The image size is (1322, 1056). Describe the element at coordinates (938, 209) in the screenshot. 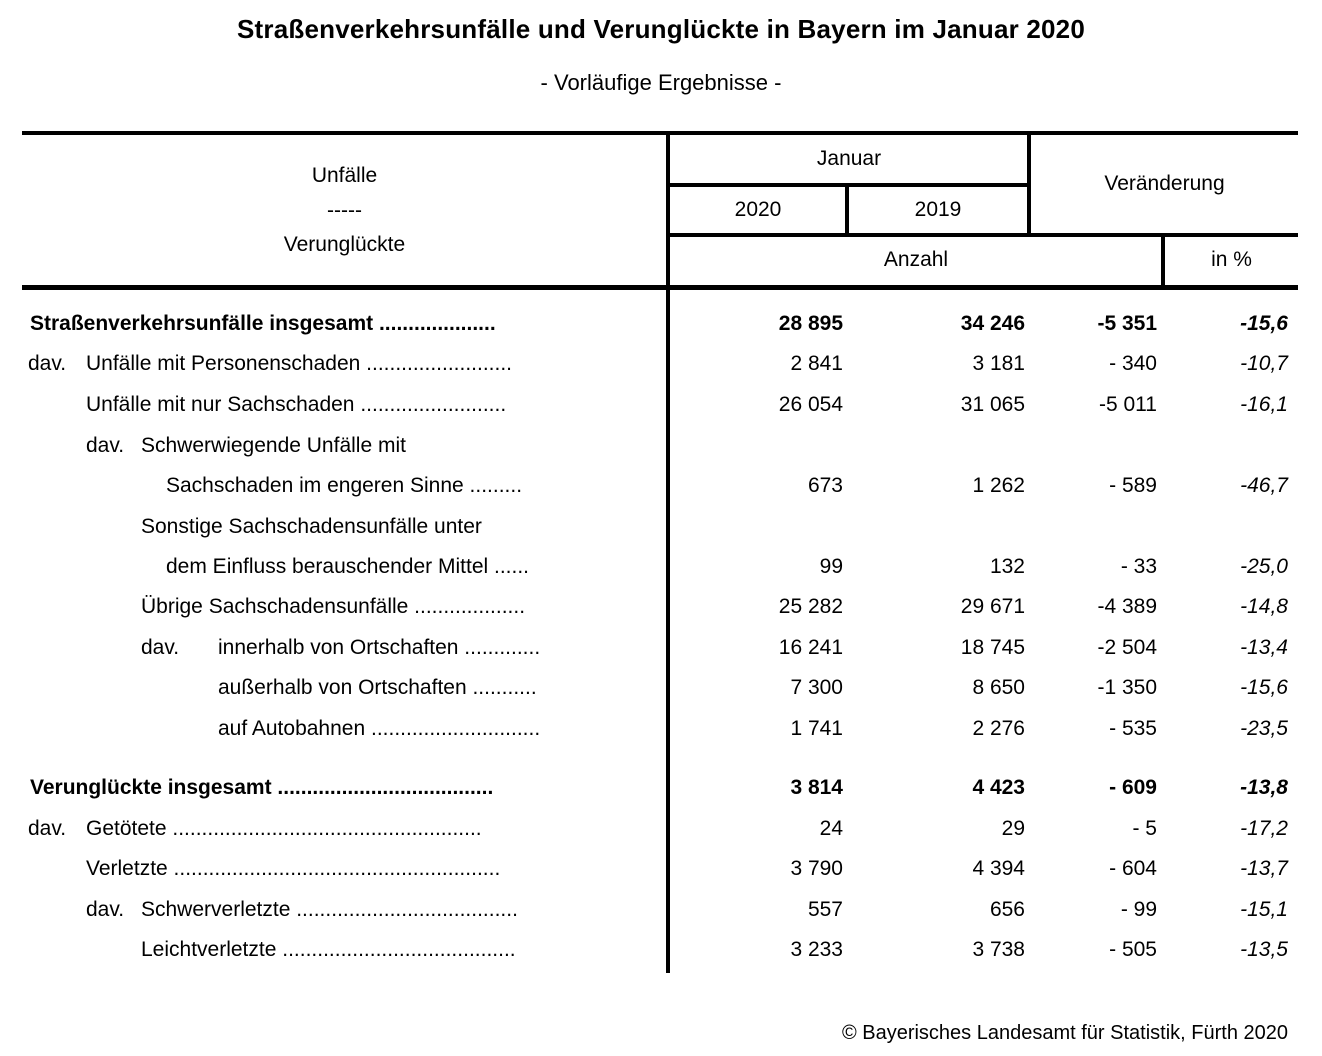

I see `header-year-2019: 2019` at that location.